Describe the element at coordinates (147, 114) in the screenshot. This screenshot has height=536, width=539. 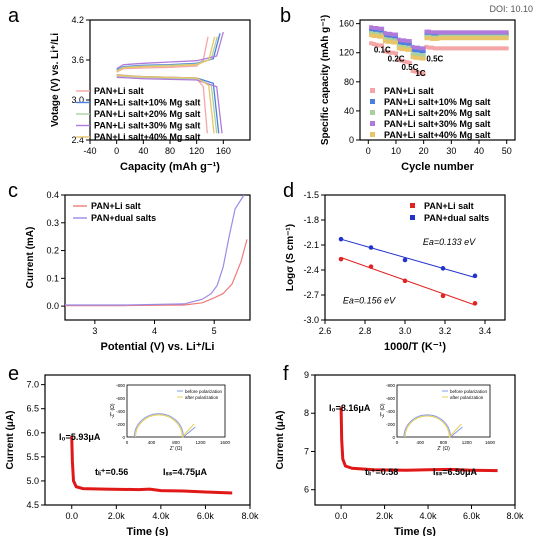
I see `legend-entry: PAN+Li salt+20% Mg salt` at that location.